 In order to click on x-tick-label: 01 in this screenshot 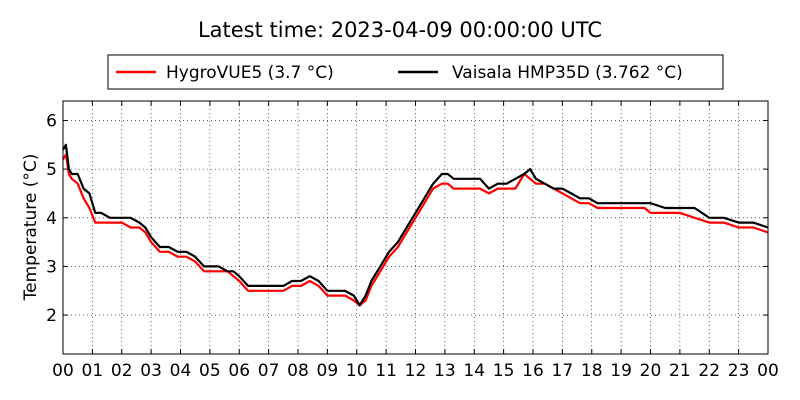, I will do `click(93, 371)`.